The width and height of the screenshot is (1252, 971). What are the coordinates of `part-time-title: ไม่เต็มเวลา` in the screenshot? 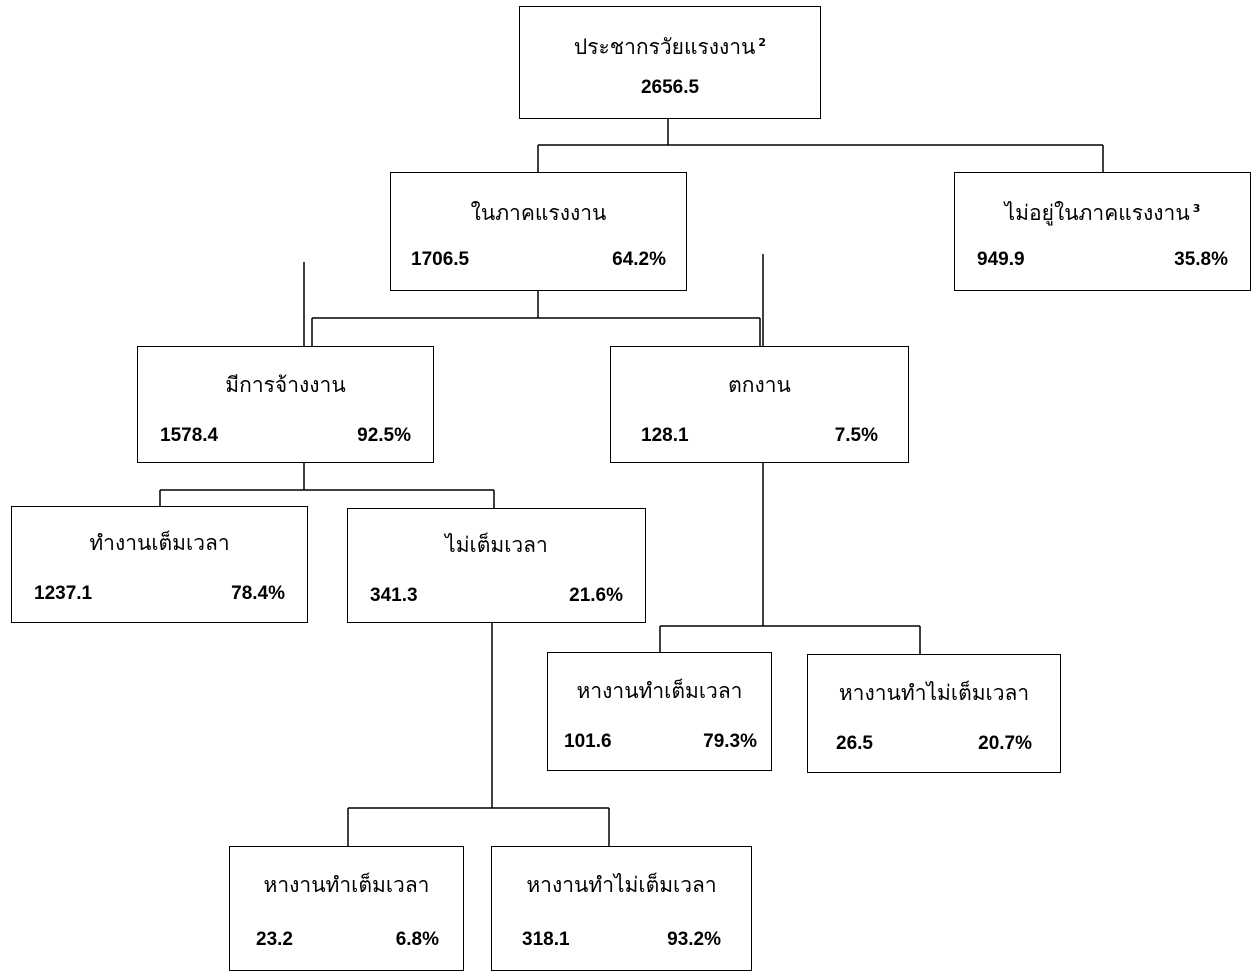 It's located at (496, 545).